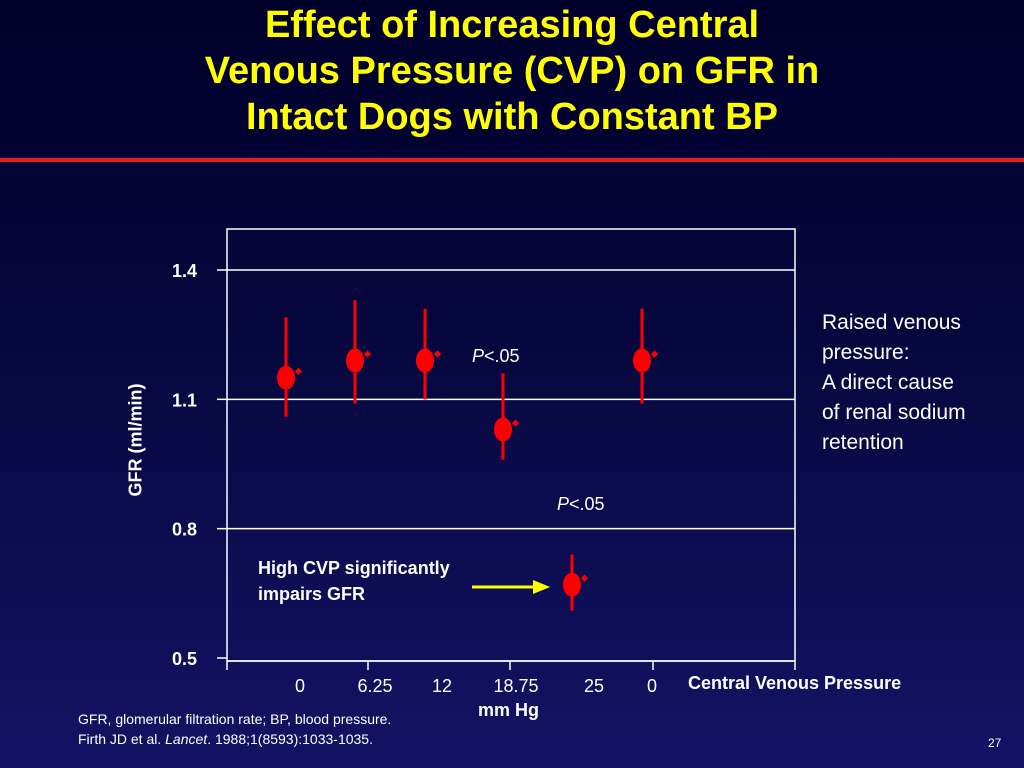 Image resolution: width=1024 pixels, height=768 pixels. What do you see at coordinates (312, 594) in the screenshot?
I see `callout-line: impairs GFR` at bounding box center [312, 594].